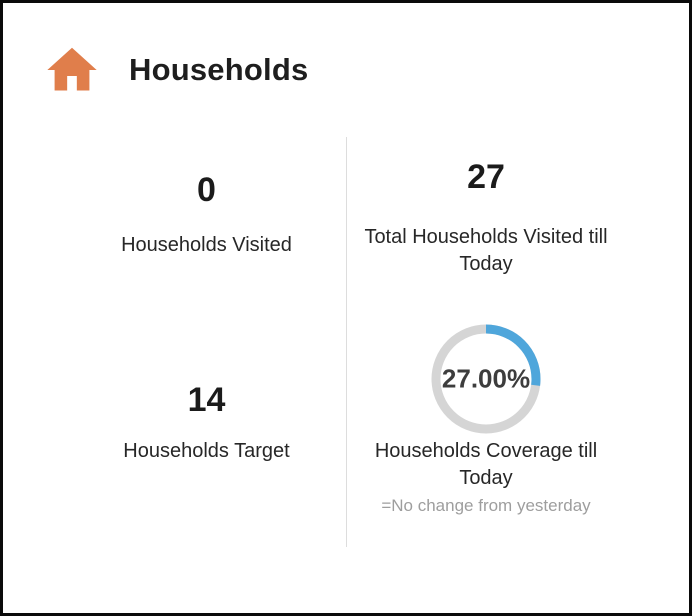 This screenshot has height=616, width=692. What do you see at coordinates (486, 505) in the screenshot?
I see `coverage-delta-note: =No change from yesterday` at bounding box center [486, 505].